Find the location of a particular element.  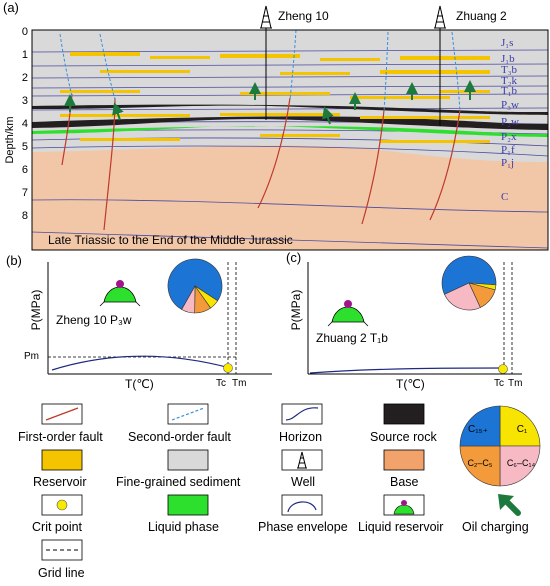

depth-tick: 1 is located at coordinates (25, 55).